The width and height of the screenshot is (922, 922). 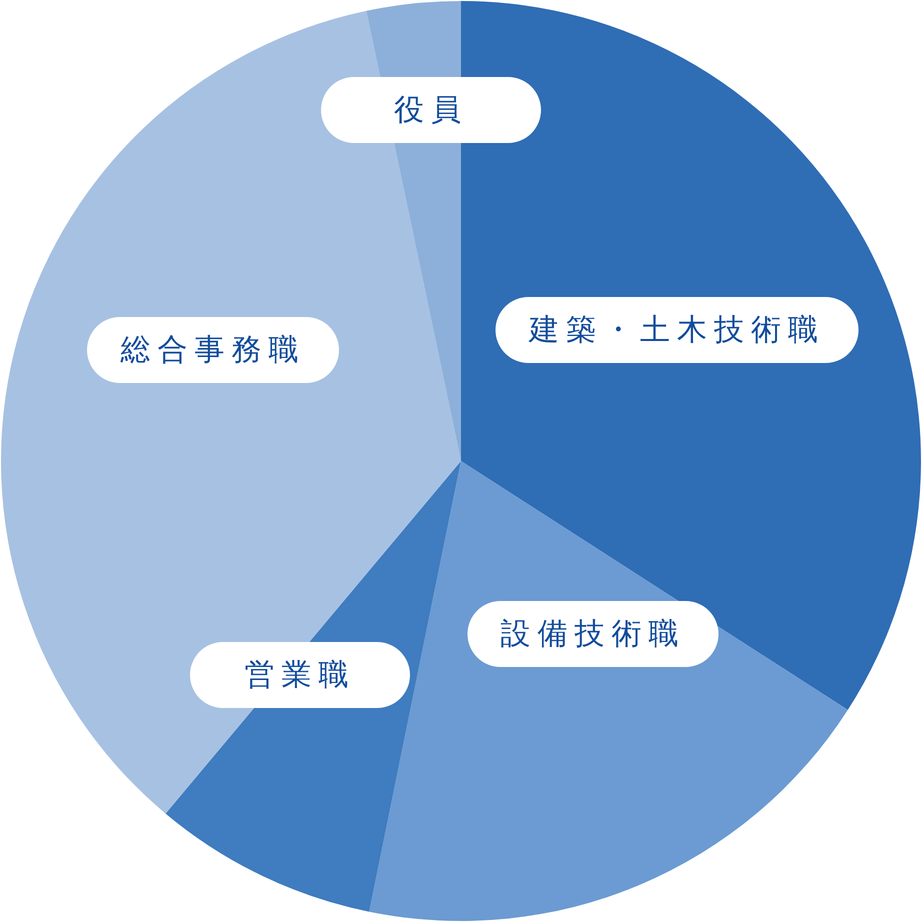 What do you see at coordinates (213, 350) in the screenshot?
I see `slice-label: 総合事務職` at bounding box center [213, 350].